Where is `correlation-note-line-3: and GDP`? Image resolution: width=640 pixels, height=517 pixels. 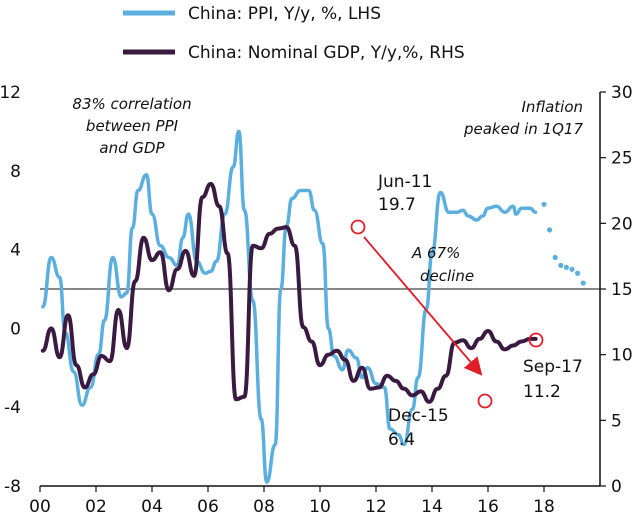
correlation-note-line-3: and GDP is located at coordinates (132, 148).